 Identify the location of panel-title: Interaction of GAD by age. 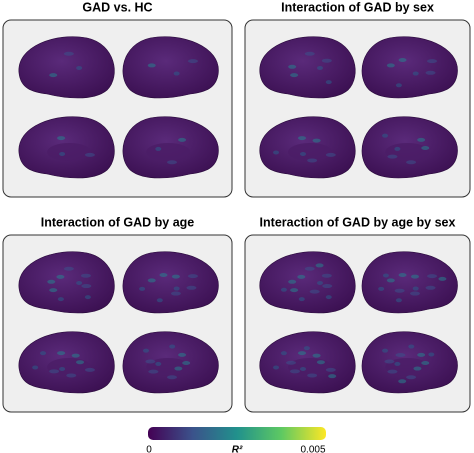
(118, 222).